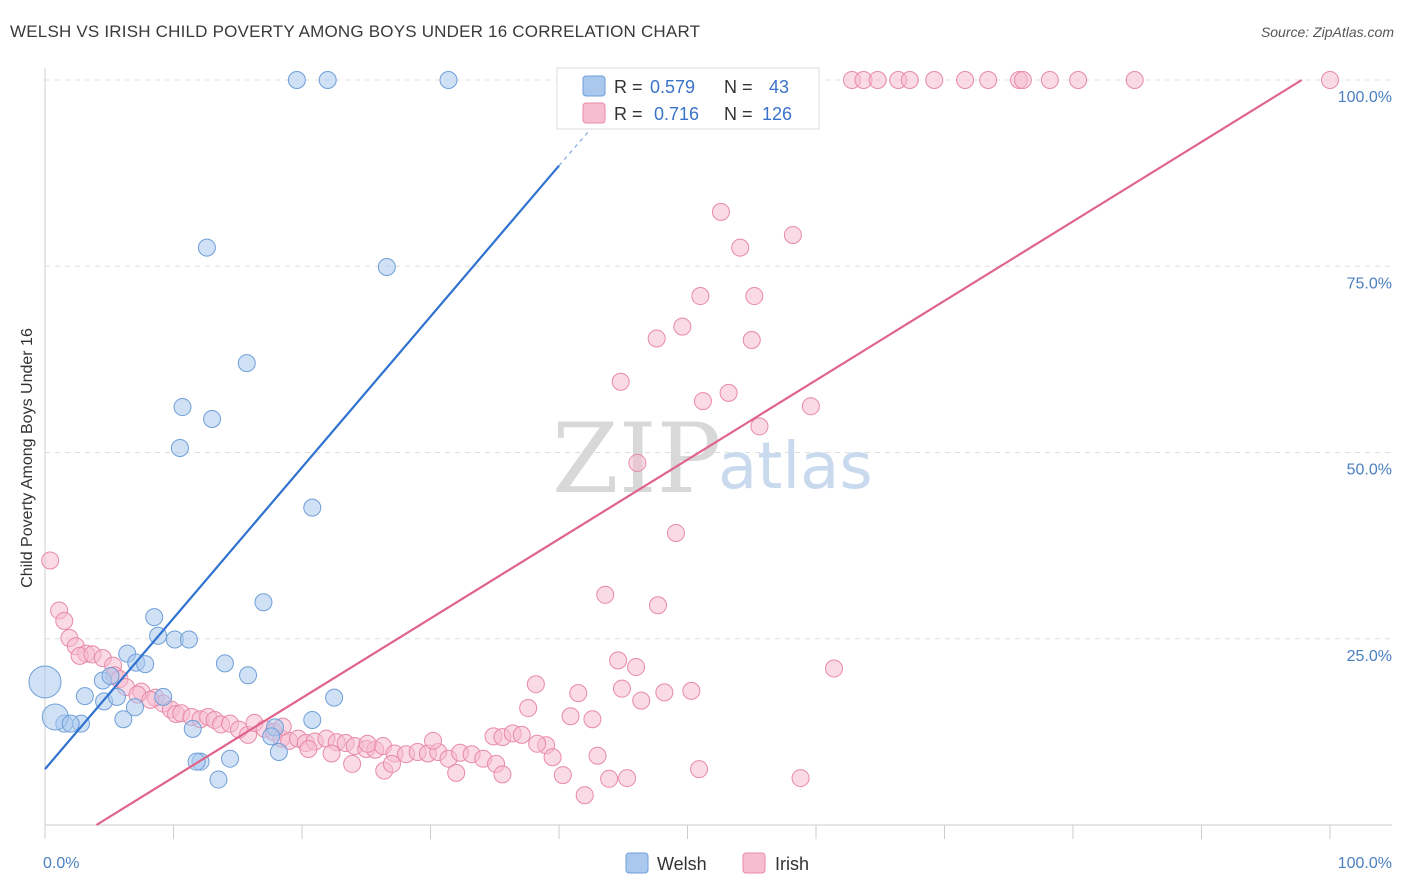 Image resolution: width=1406 pixels, height=892 pixels. What do you see at coordinates (1369, 656) in the screenshot?
I see `y-tick-label: 25.0%` at bounding box center [1369, 656].